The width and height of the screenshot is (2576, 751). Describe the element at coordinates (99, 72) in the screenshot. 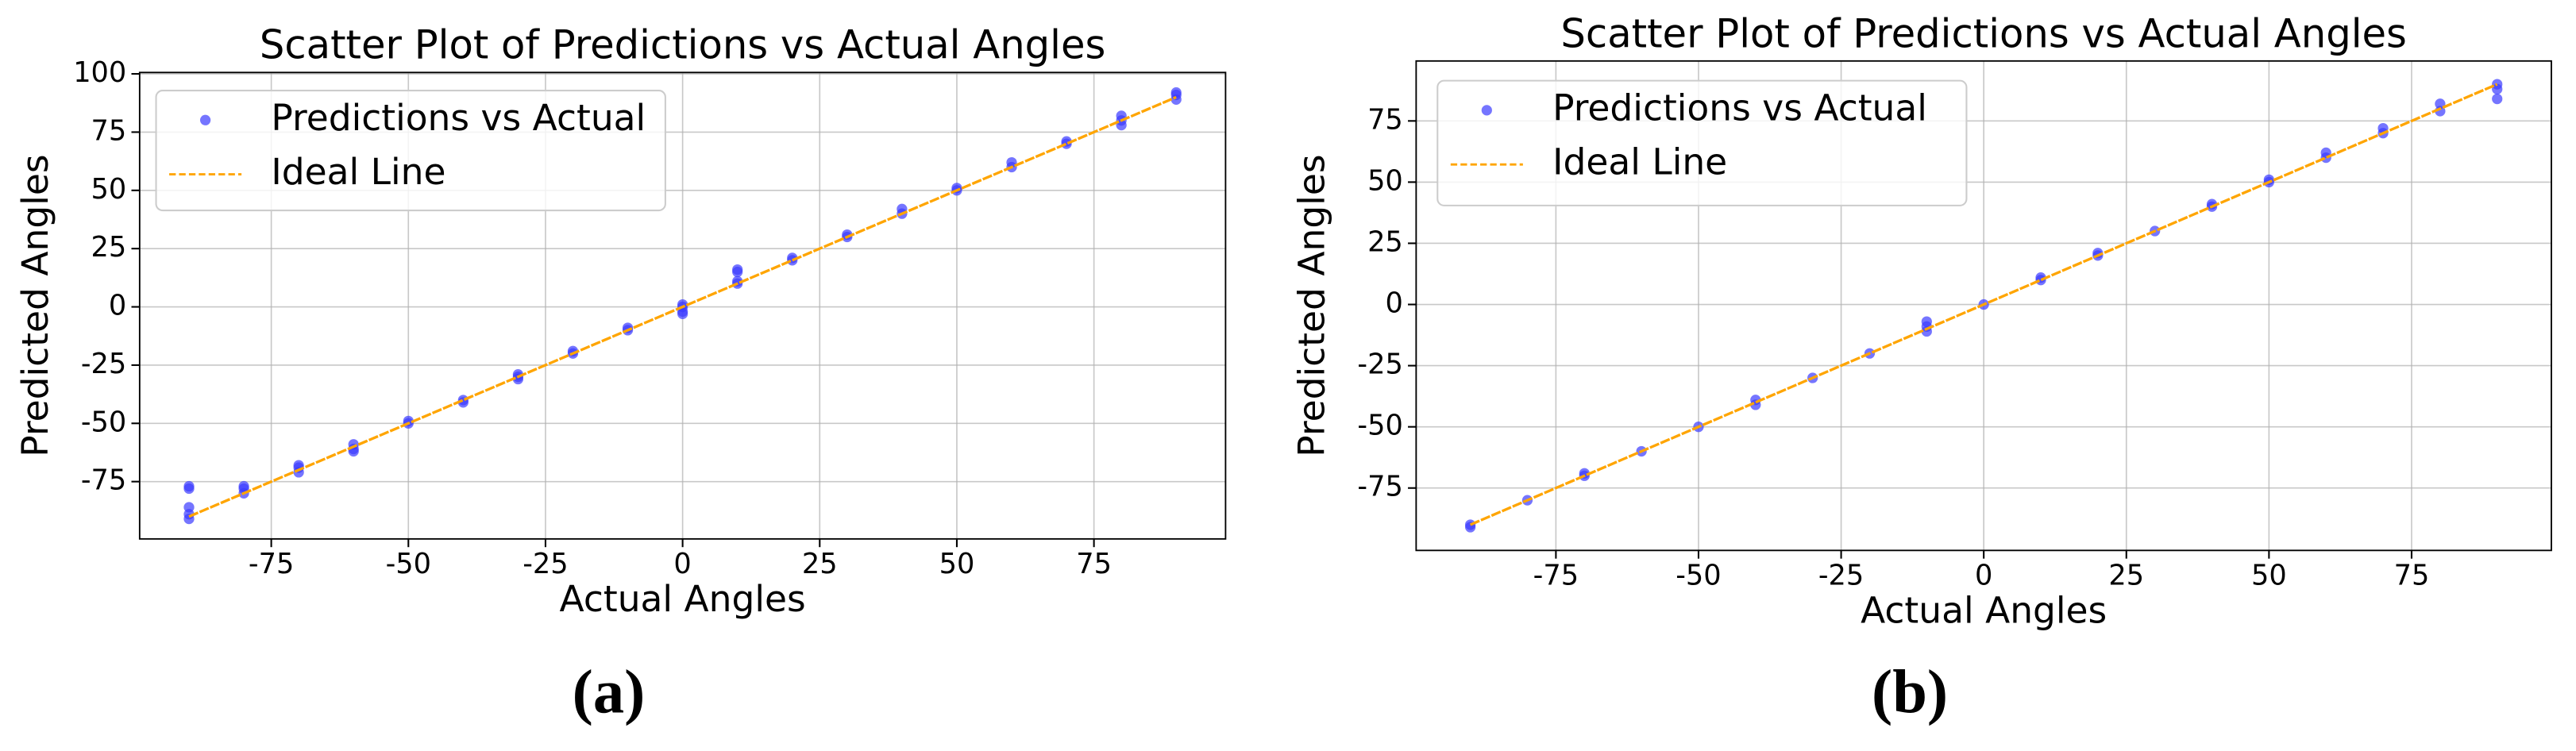

I see `y-tick-label: 100` at that location.